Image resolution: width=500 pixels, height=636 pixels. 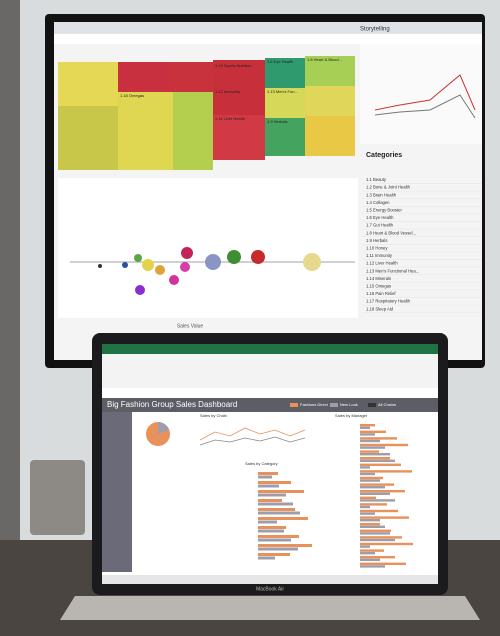 I want to click on panel-title: Sales by Manager, so click(x=351, y=415).